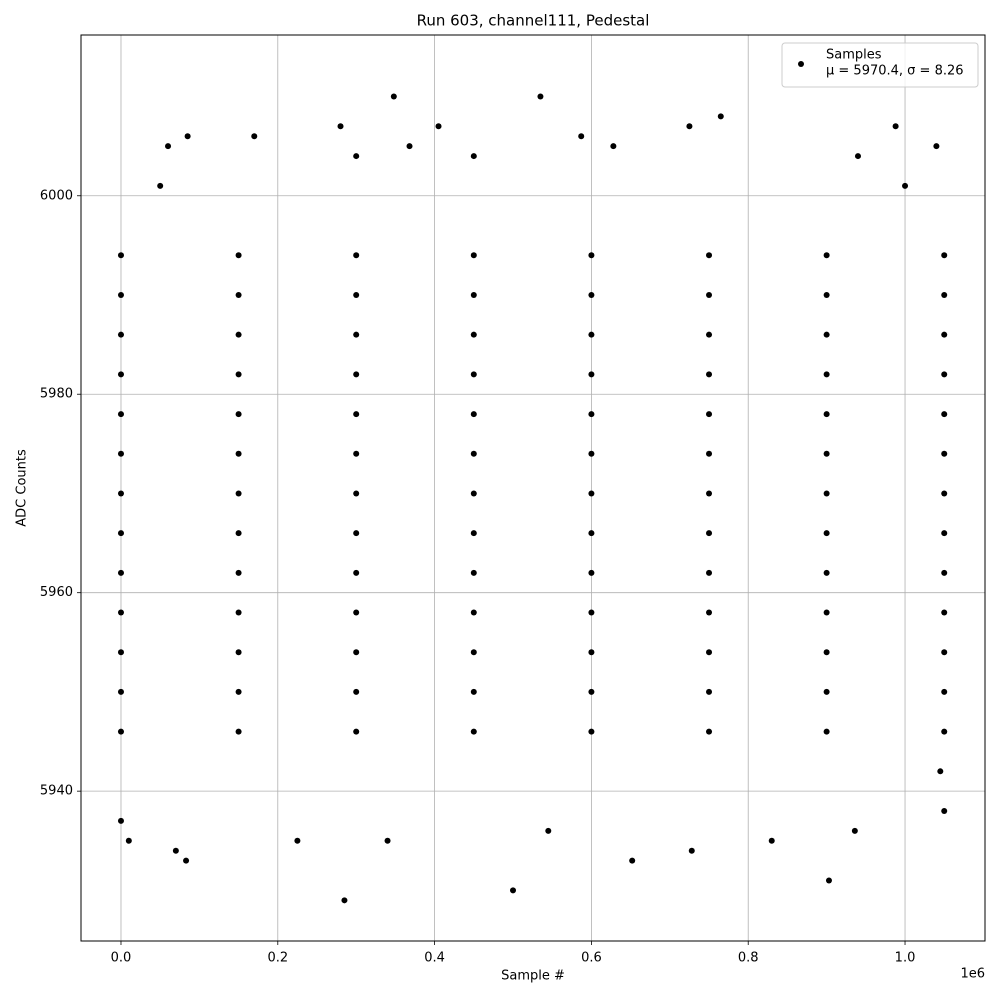 Image resolution: width=1000 pixels, height=1000 pixels. Describe the element at coordinates (905, 958) in the screenshot. I see `x-tick-label: 1.0` at that location.